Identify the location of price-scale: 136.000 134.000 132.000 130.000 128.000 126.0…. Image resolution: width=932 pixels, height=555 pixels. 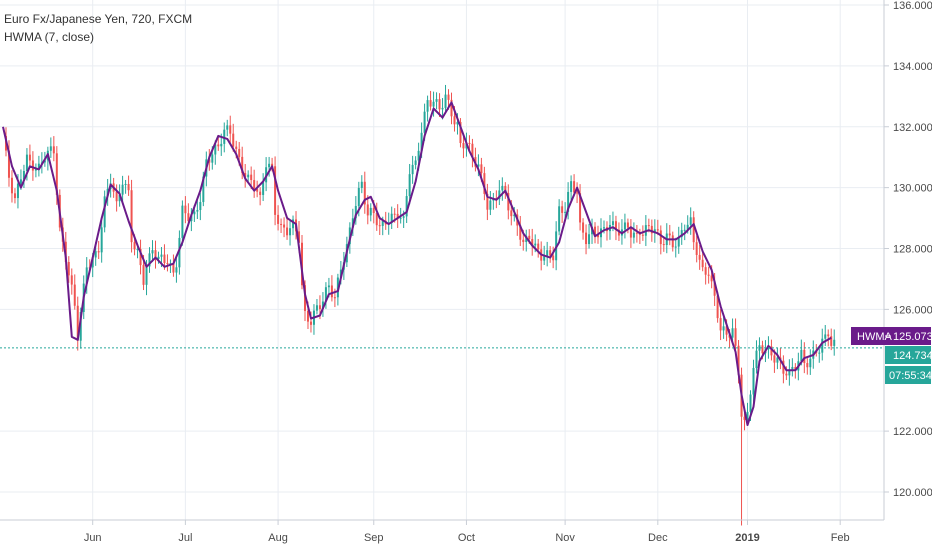
(908, 249).